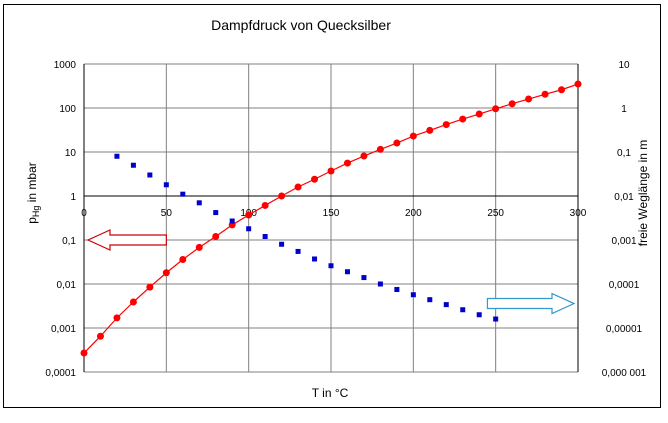  What do you see at coordinates (330, 393) in the screenshot?
I see `x-axis-label: T in °C` at bounding box center [330, 393].